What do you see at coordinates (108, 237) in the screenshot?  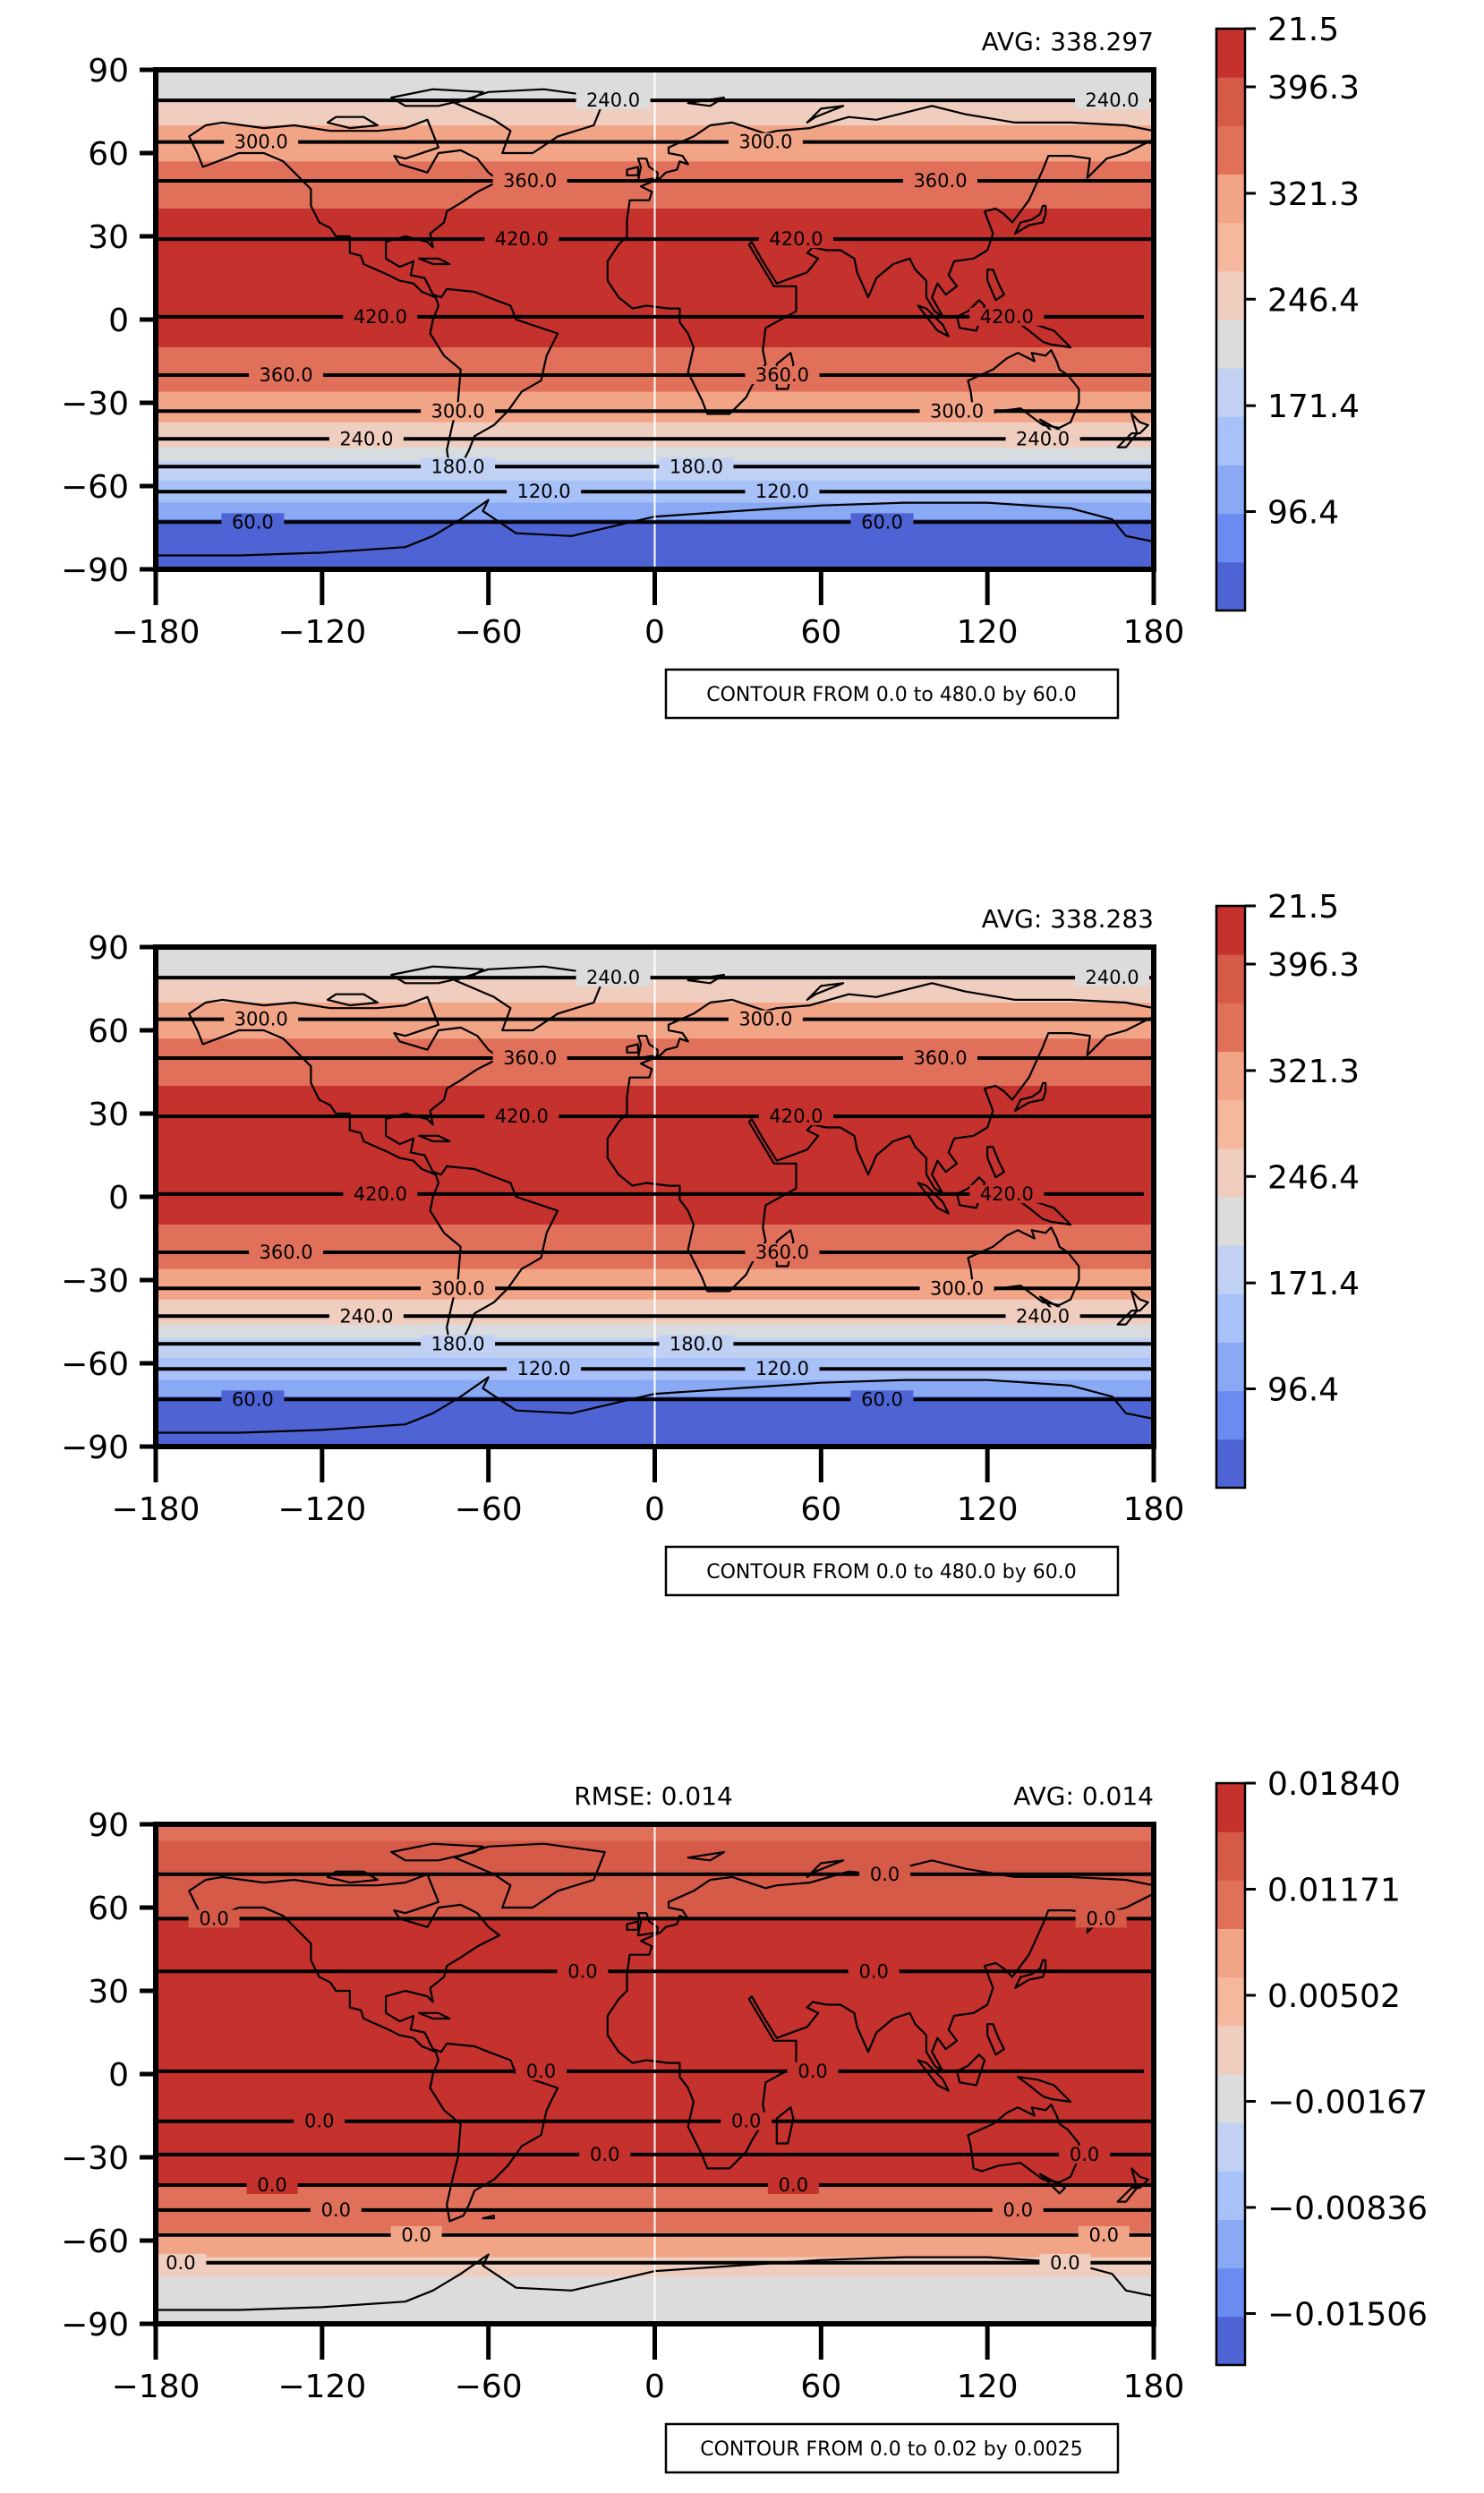 I see `y-tick-label: 30` at bounding box center [108, 237].